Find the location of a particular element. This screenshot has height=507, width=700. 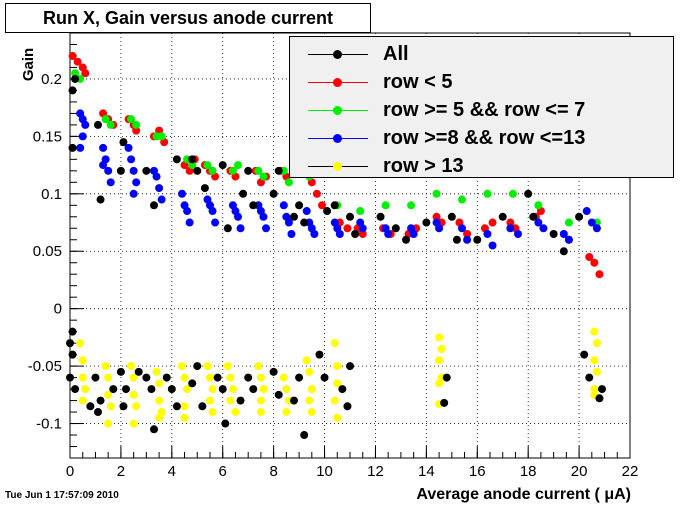

x-tick-label: 4 is located at coordinates (172, 471).